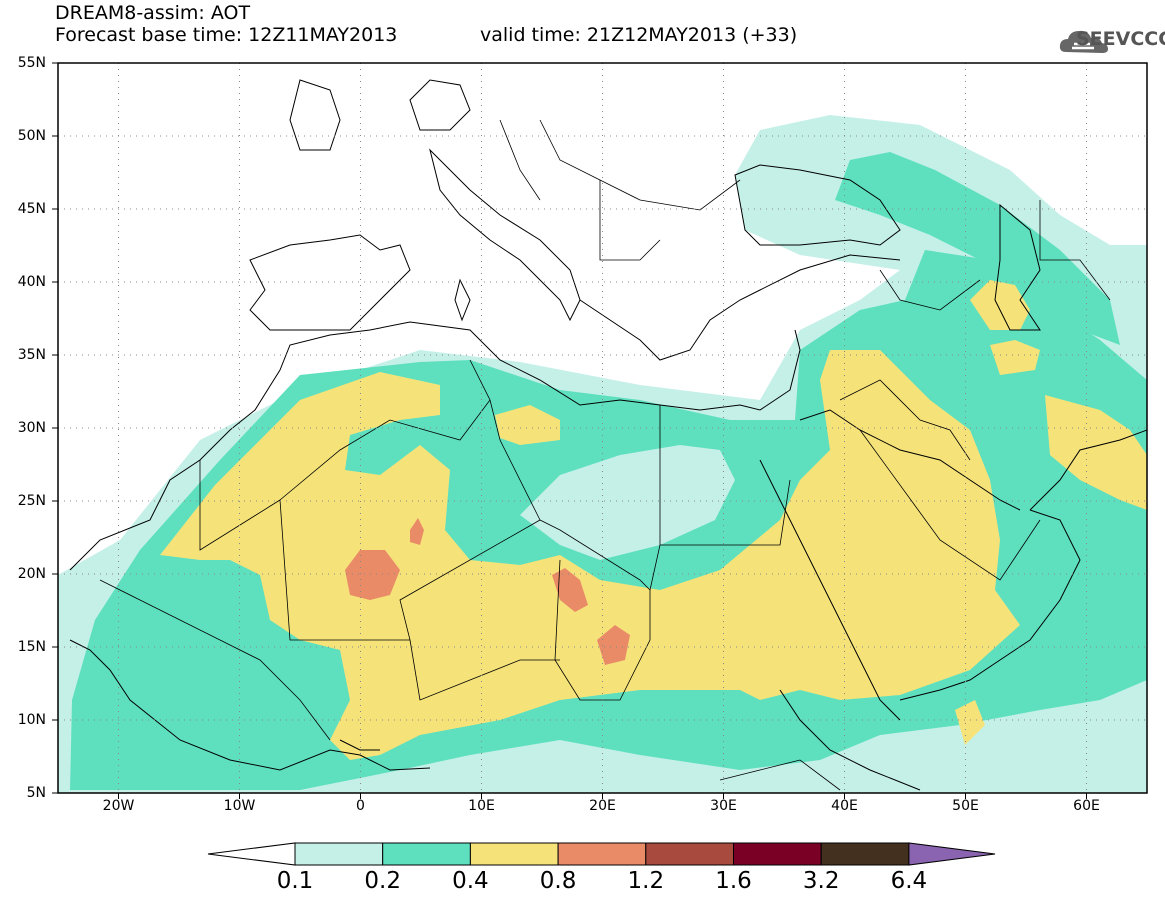  Describe the element at coordinates (646, 881) in the screenshot. I see `colorbar-label: 1.2` at that location.